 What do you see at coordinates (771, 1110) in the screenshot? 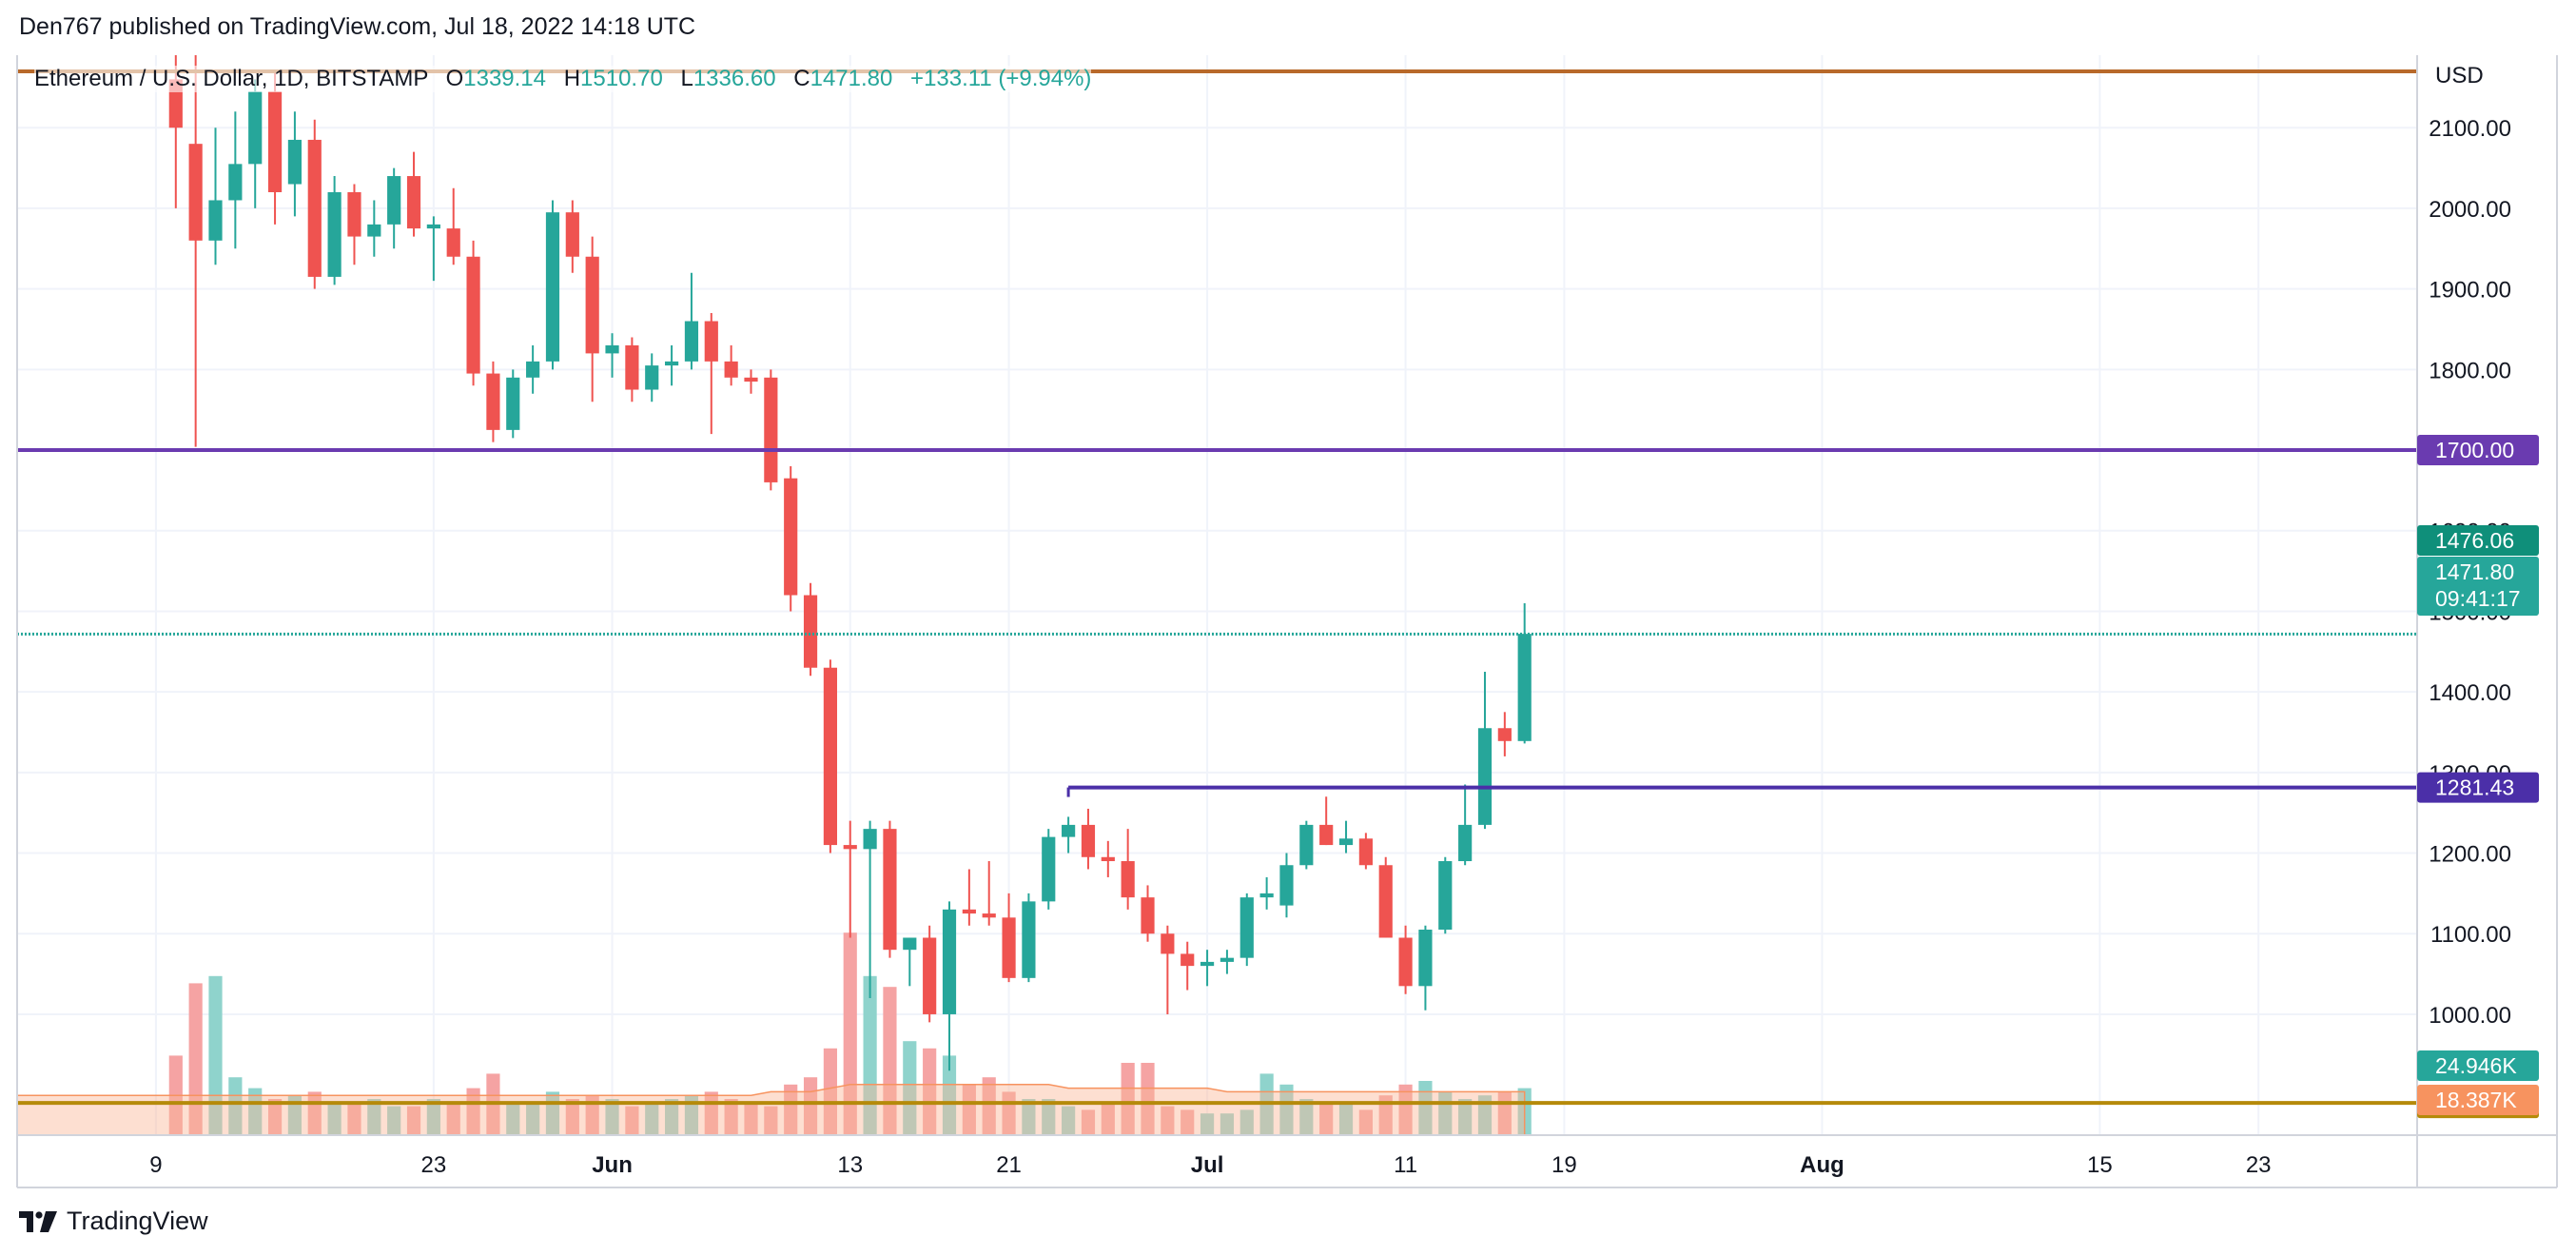
I see `volume-ma-area` at bounding box center [771, 1110].